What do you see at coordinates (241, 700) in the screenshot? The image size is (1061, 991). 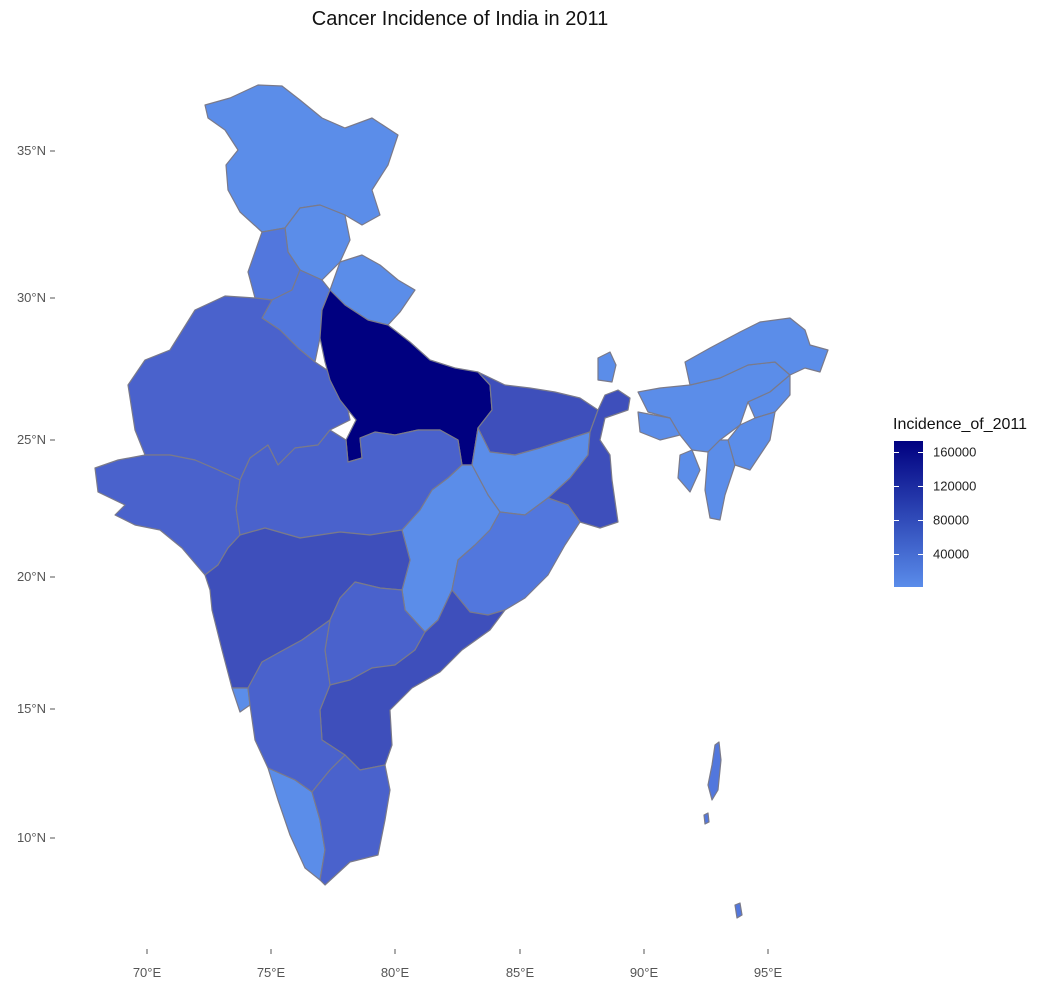 I see `state-goa` at bounding box center [241, 700].